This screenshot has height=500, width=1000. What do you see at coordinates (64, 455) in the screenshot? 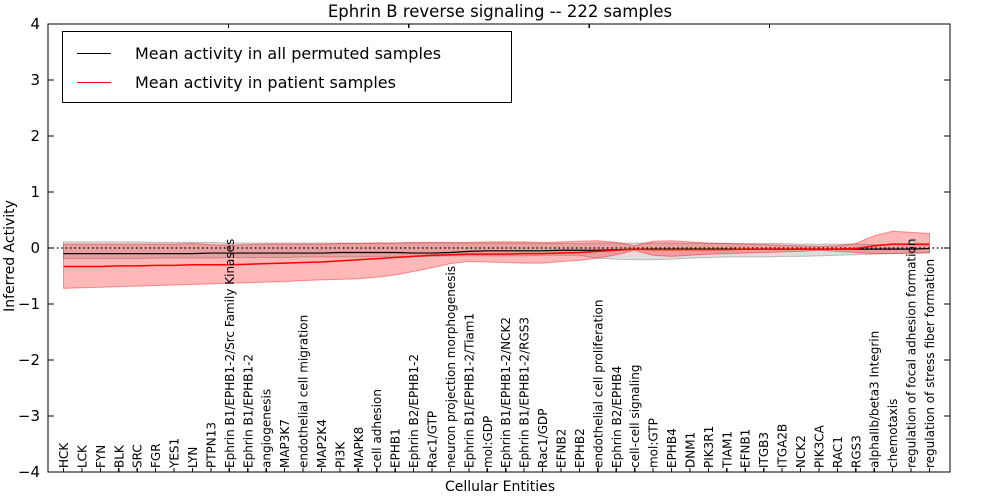
I see `x-tick-label: HCK` at bounding box center [64, 455].